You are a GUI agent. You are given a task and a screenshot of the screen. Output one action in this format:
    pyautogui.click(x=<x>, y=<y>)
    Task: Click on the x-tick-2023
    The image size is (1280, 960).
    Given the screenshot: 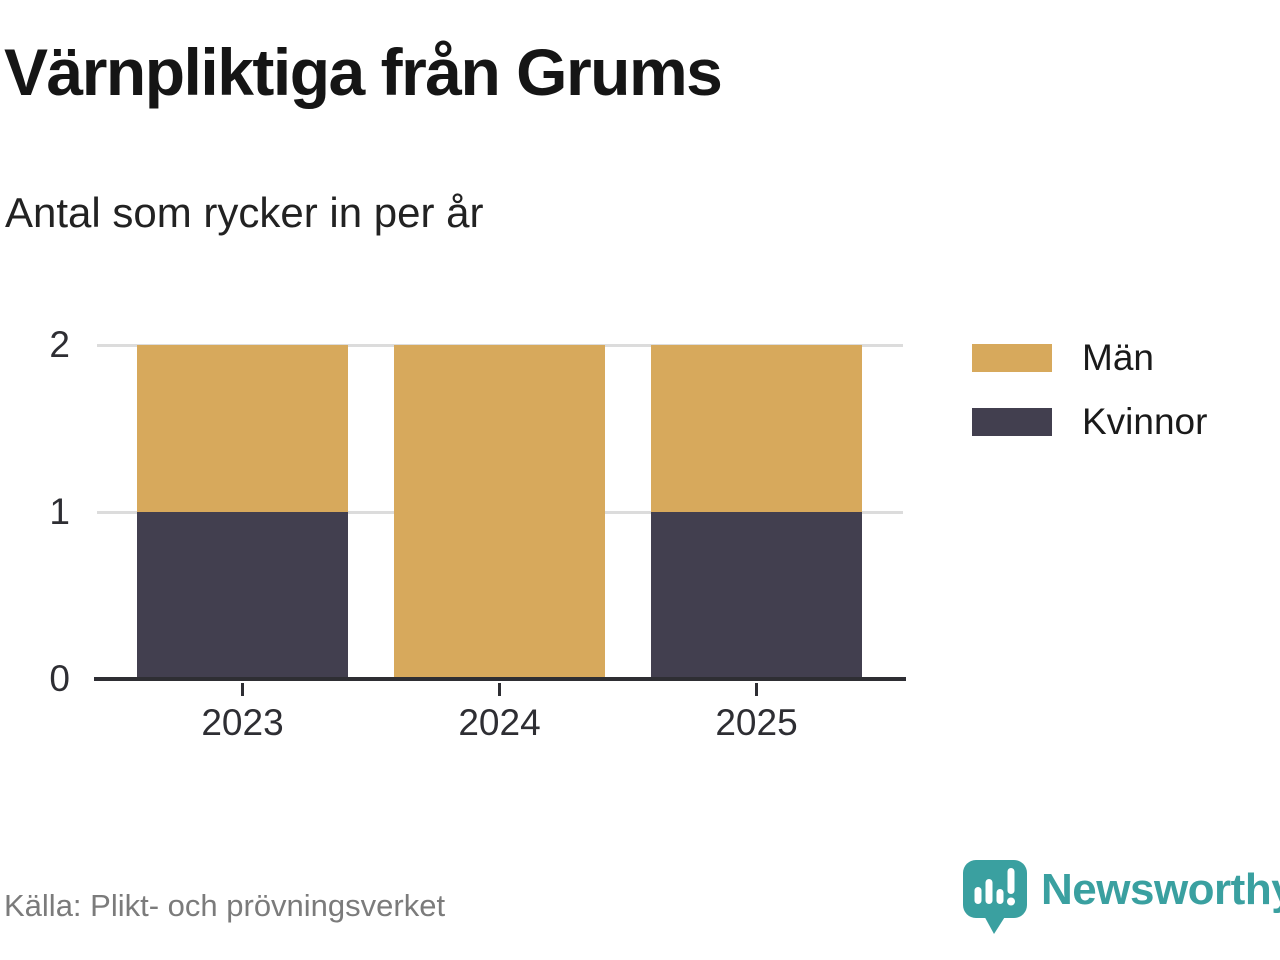 What is the action you would take?
    pyautogui.click(x=242, y=689)
    